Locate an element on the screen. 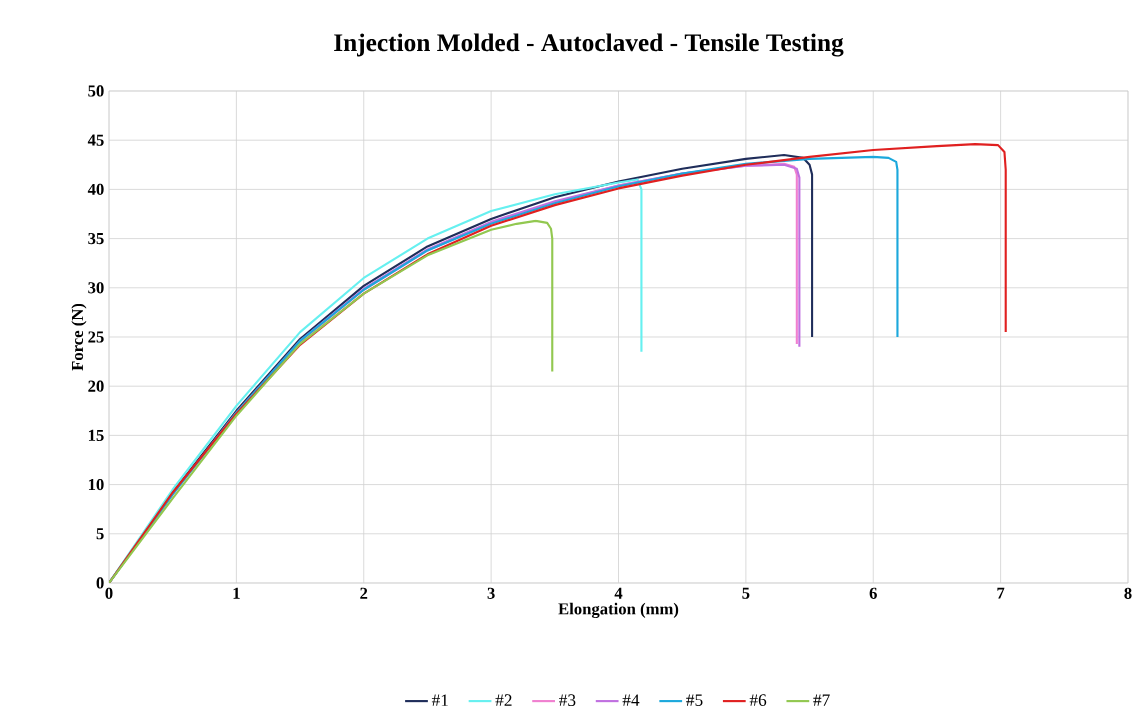 The image size is (1143, 724). x-tick-label: 3 is located at coordinates (491, 593).